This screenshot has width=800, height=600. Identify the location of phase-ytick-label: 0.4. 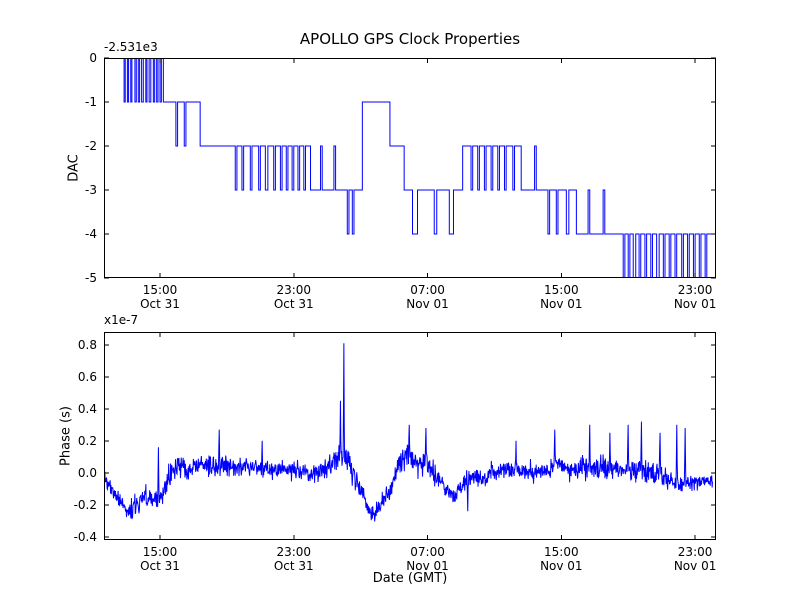
(87, 409).